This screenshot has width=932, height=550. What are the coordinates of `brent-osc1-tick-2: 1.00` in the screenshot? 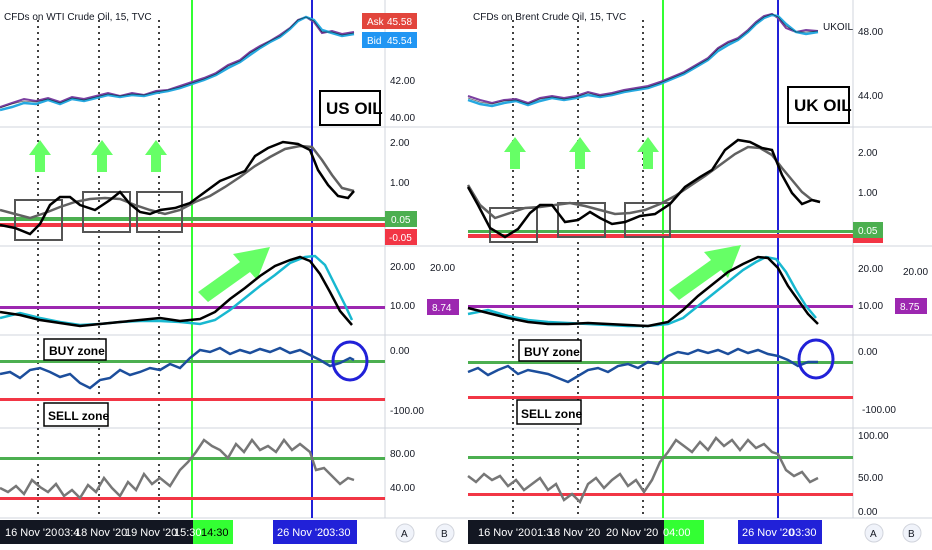 It's located at (868, 193).